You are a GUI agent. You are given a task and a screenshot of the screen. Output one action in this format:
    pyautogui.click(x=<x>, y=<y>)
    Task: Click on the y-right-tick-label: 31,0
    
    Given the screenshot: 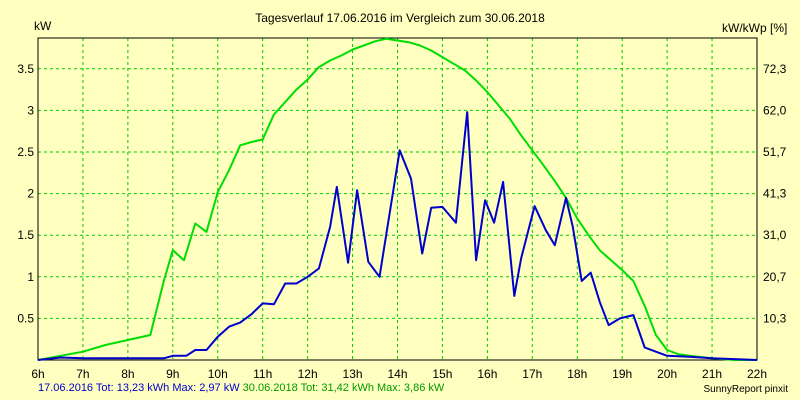 What is the action you would take?
    pyautogui.click(x=775, y=235)
    